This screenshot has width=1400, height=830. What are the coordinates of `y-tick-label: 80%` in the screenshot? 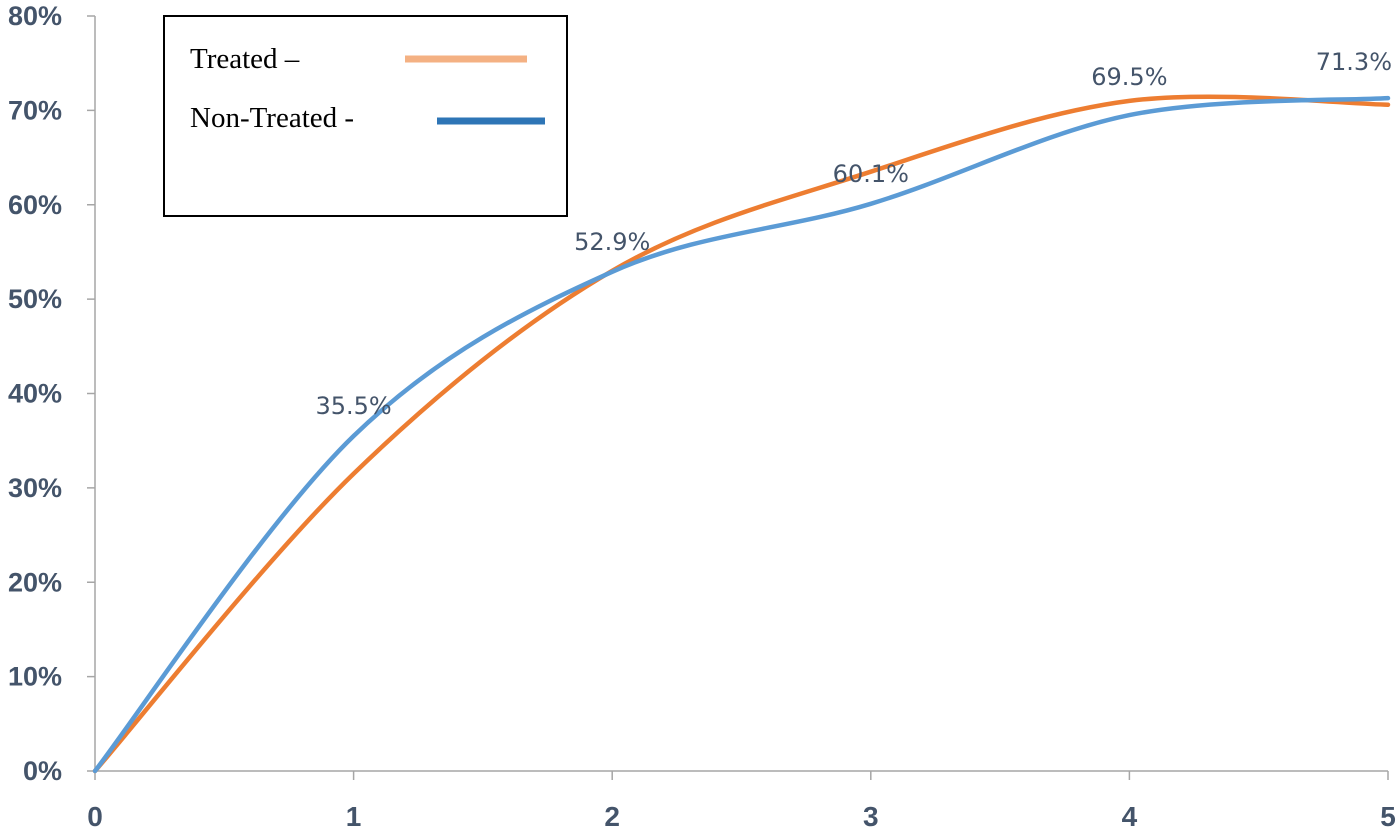 It's located at (35, 16).